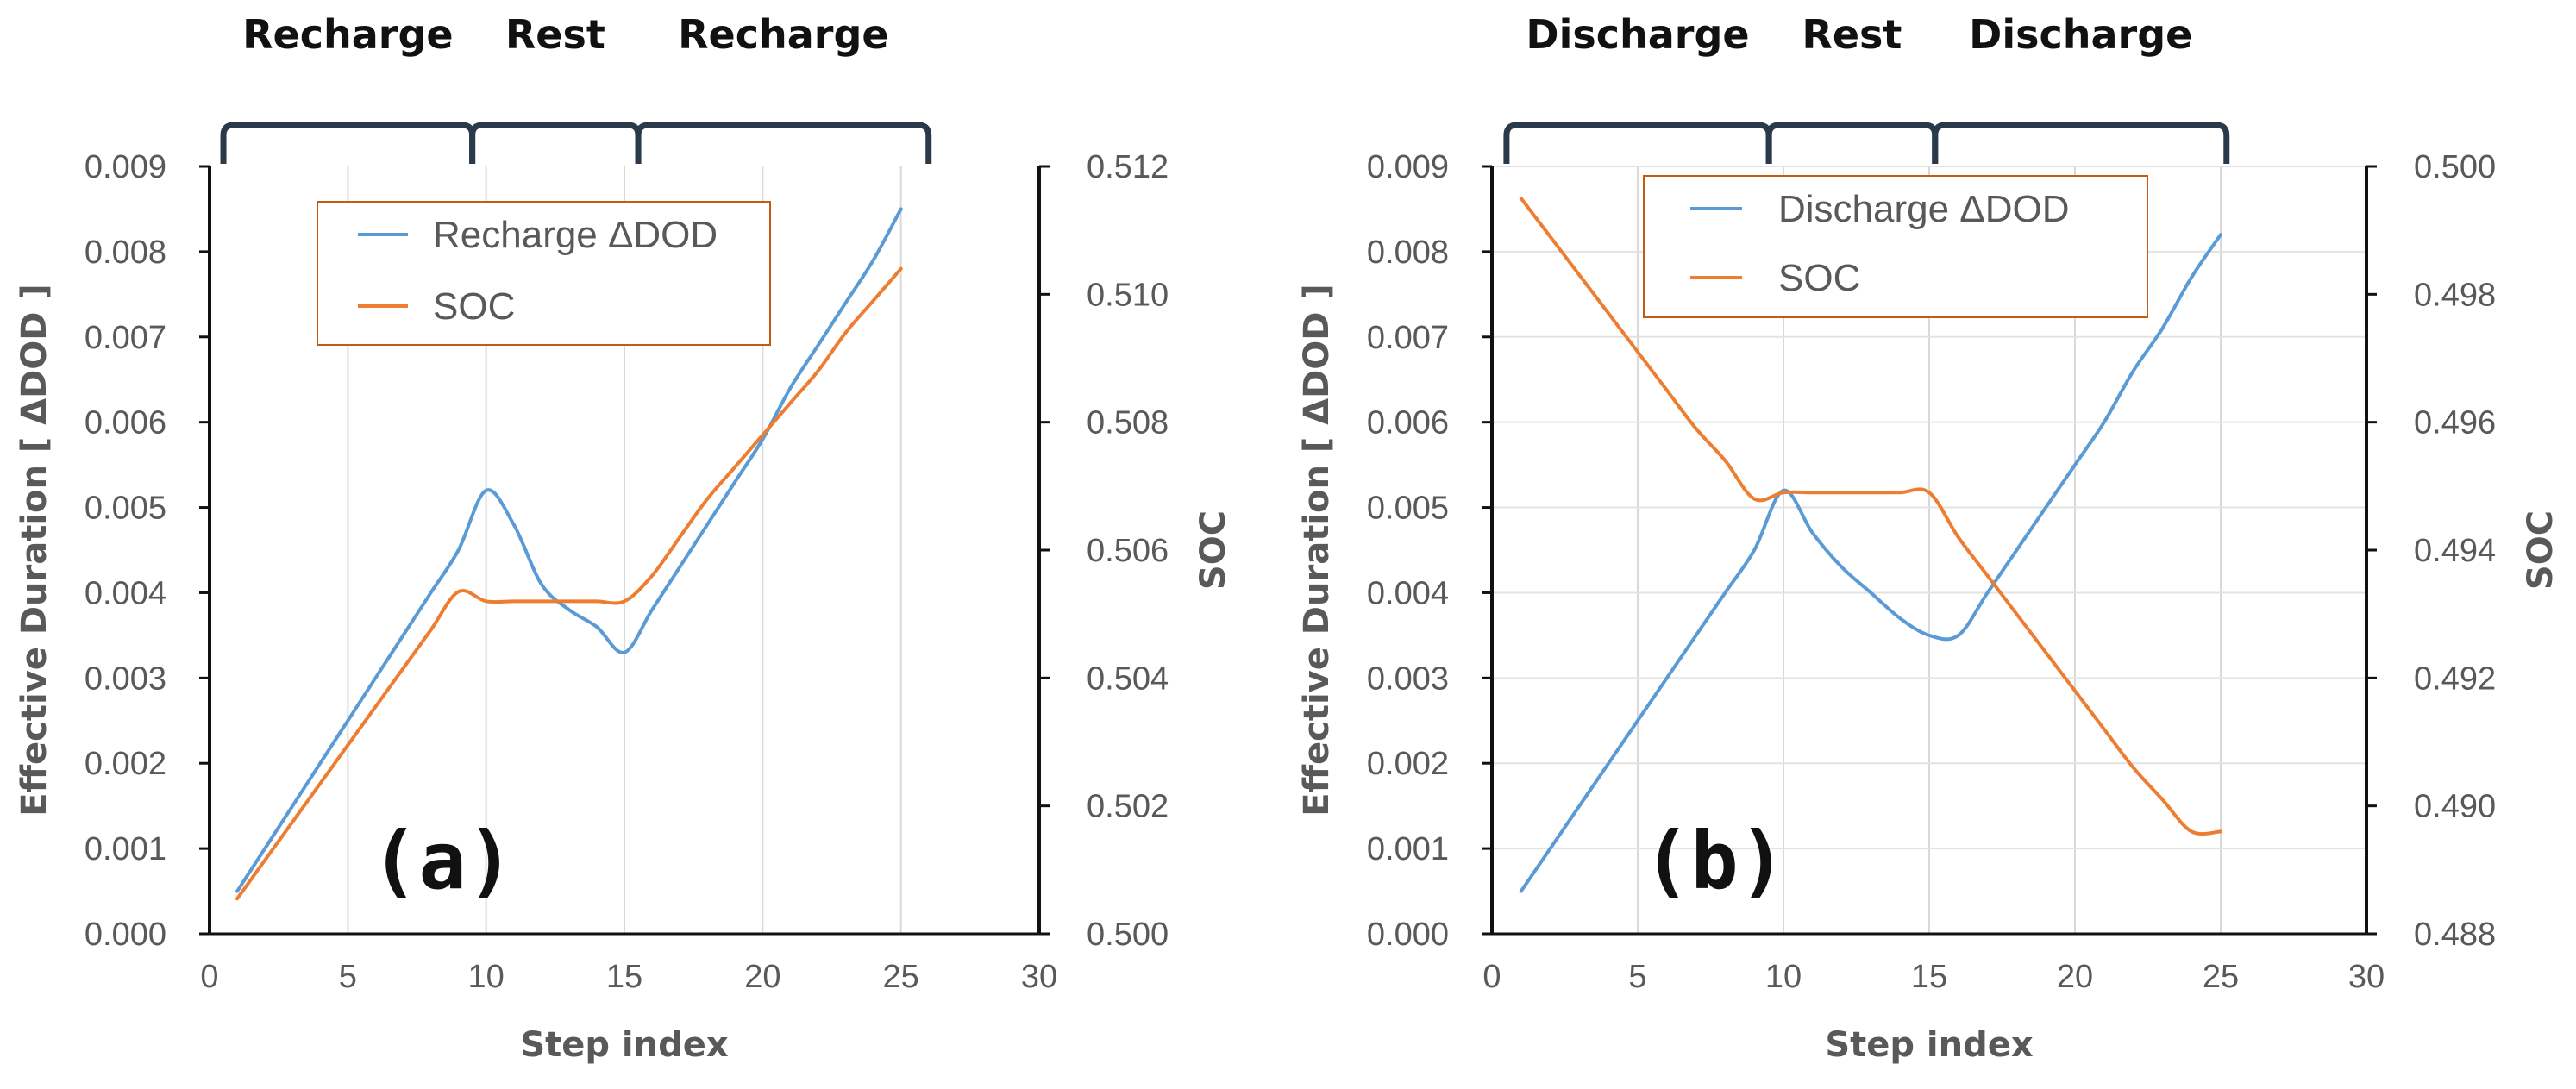 The width and height of the screenshot is (2576, 1089). Describe the element at coordinates (2455, 678) in the screenshot. I see `y2-tick-label: 0.492` at that location.